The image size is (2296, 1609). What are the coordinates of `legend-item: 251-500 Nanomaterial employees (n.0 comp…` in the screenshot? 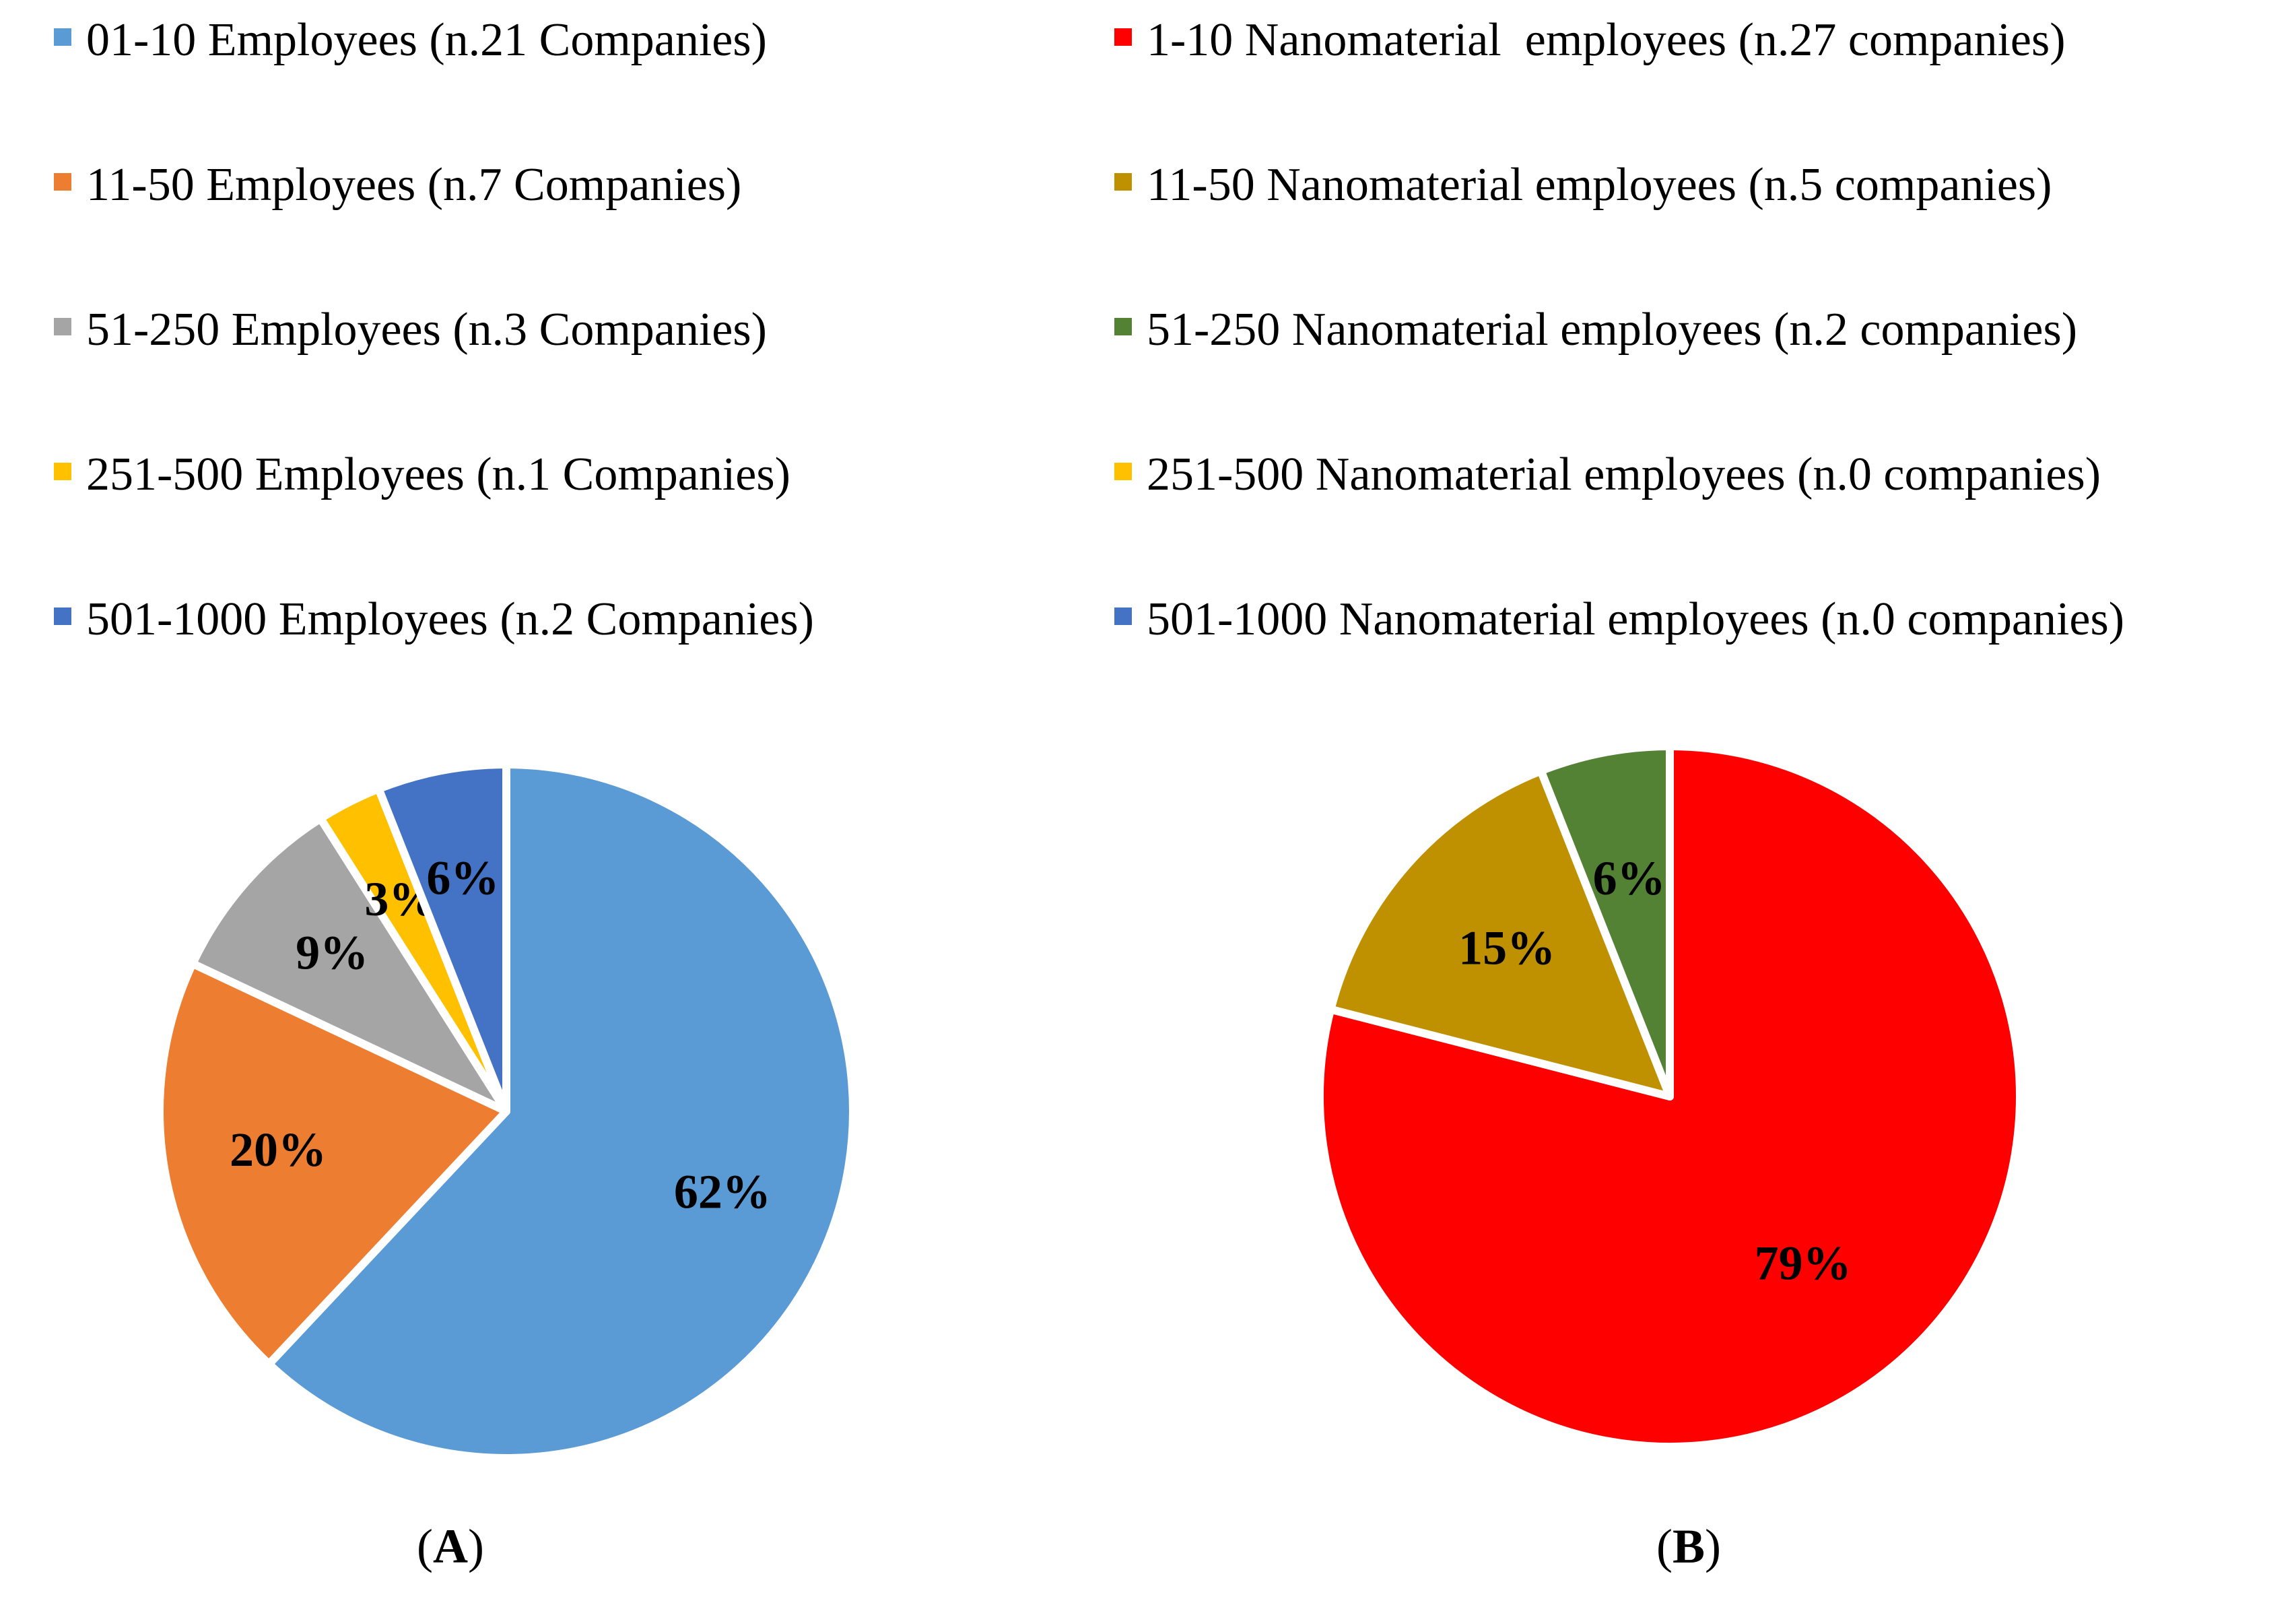 It's located at (1619, 506).